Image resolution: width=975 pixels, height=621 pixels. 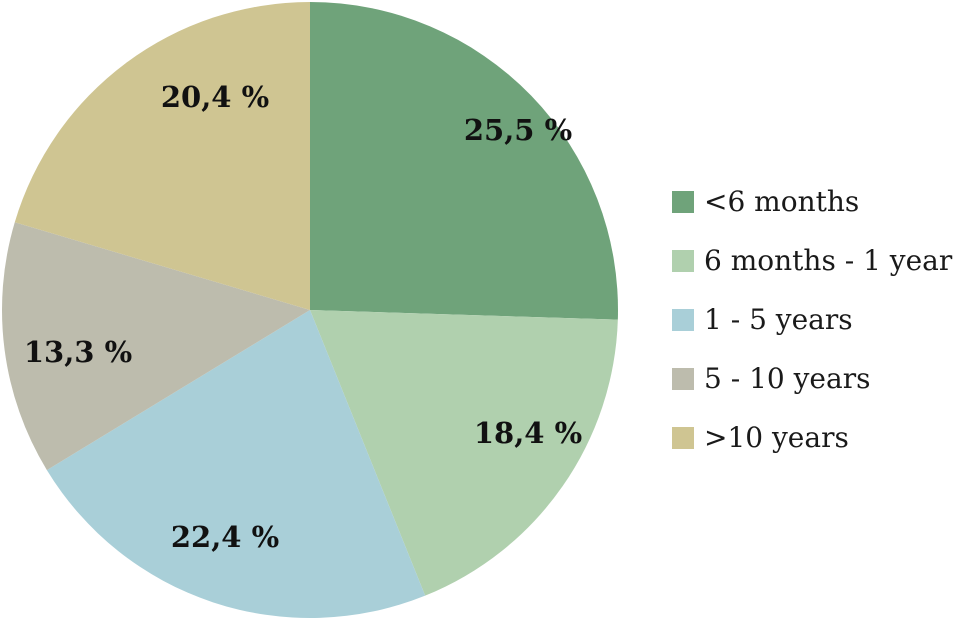 I want to click on legend-label: 1 - 5 years, so click(x=778, y=319).